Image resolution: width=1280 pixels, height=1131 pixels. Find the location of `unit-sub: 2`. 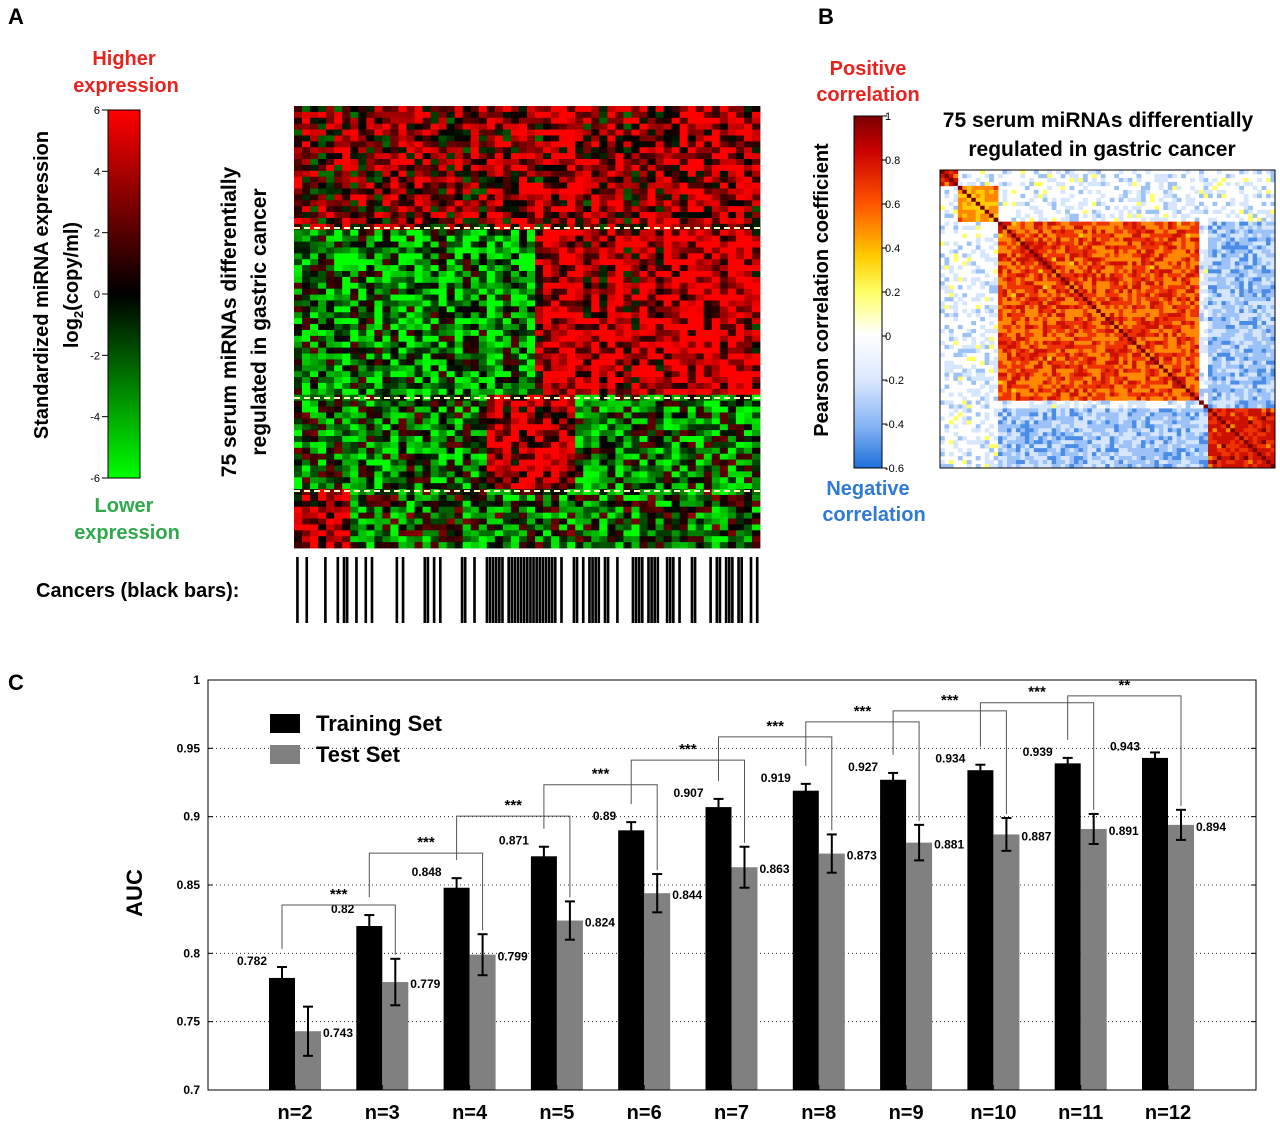

unit-sub: 2 is located at coordinates (78, 314).